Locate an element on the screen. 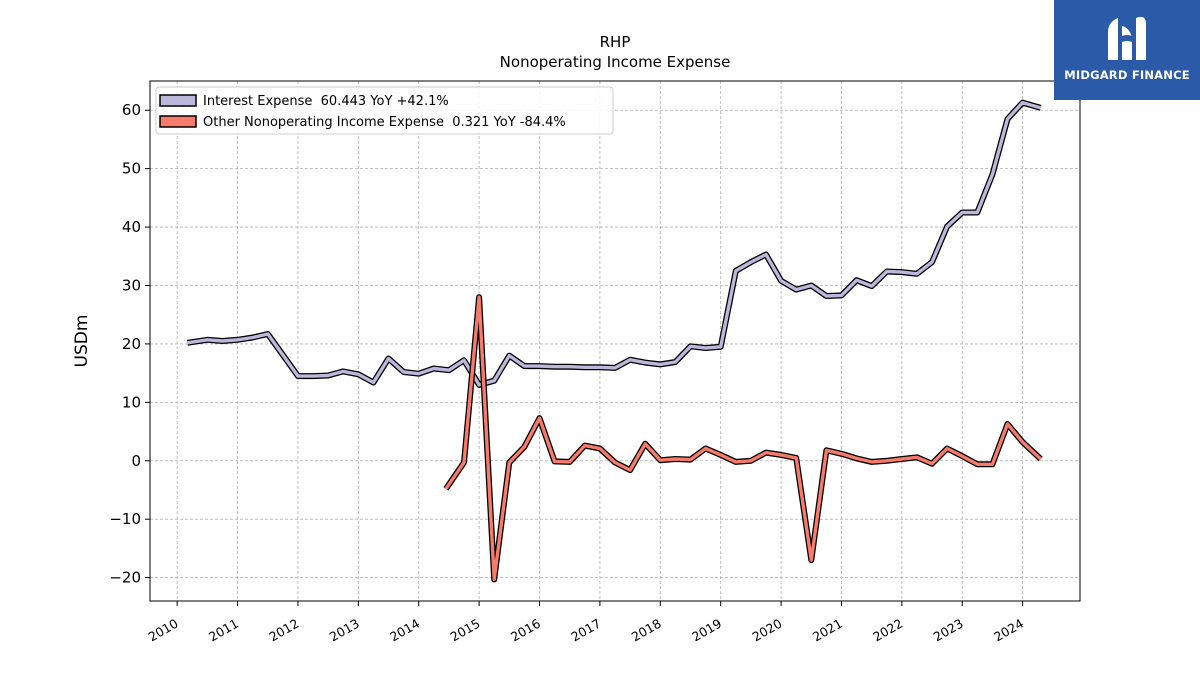 This screenshot has width=1200, height=675. legend-swatch-other-nonoperating is located at coordinates (178, 121).